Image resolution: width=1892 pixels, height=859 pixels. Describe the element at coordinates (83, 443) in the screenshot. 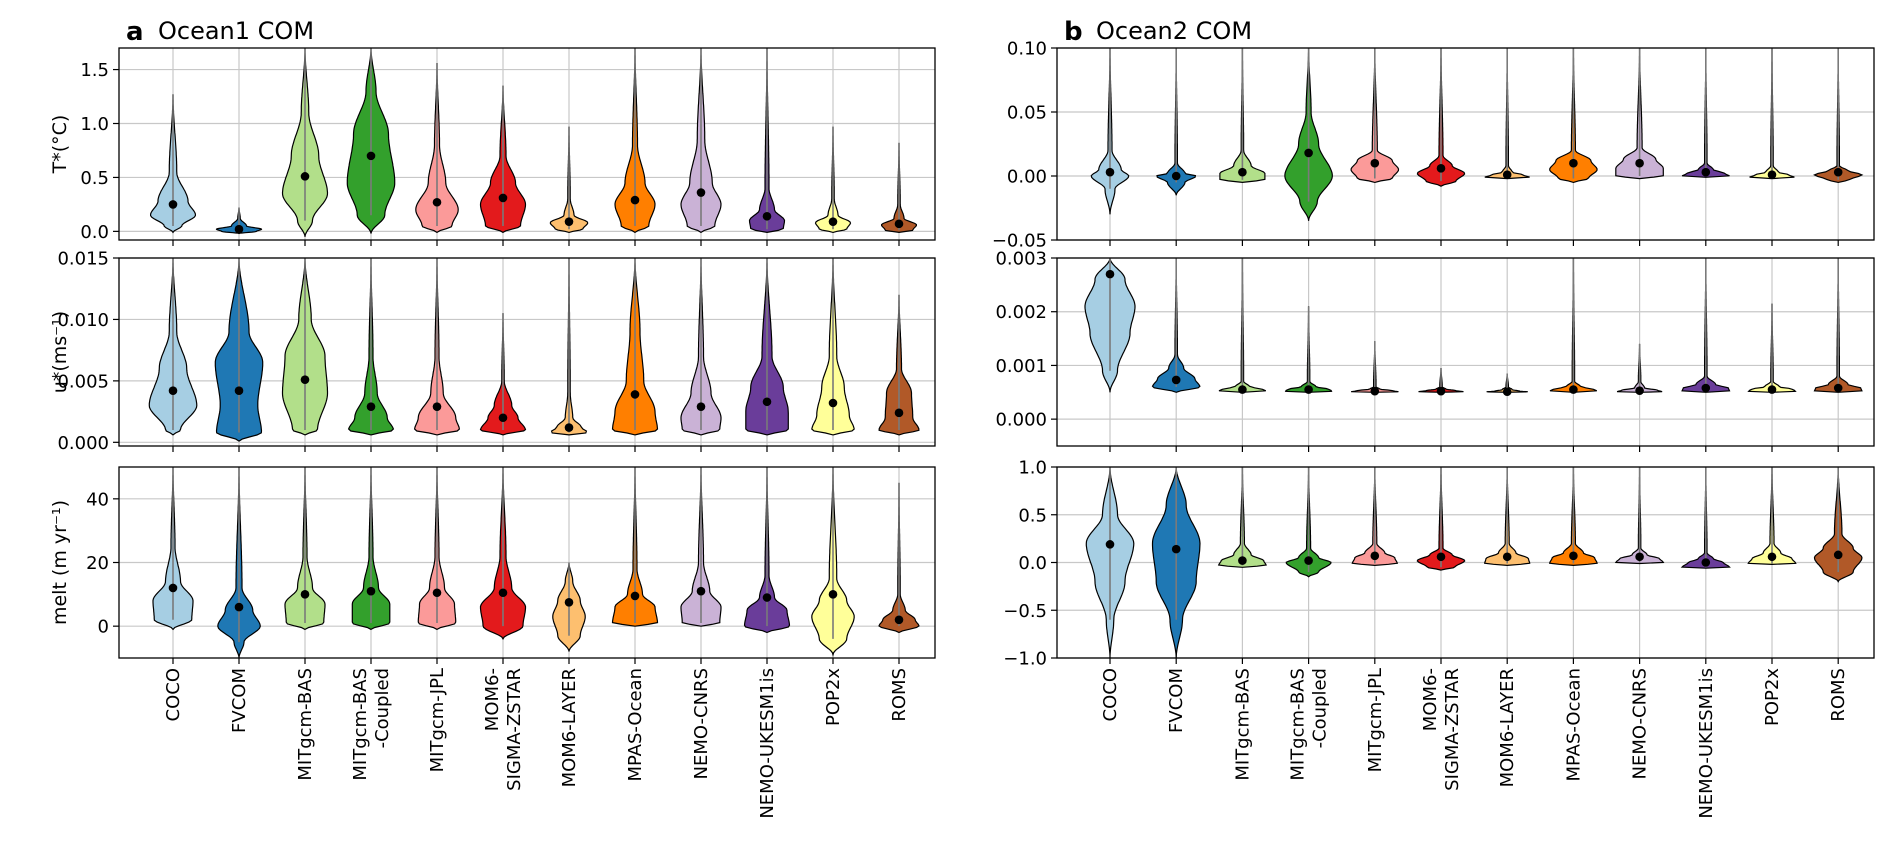

I see `y-tick-label: 0.000` at that location.